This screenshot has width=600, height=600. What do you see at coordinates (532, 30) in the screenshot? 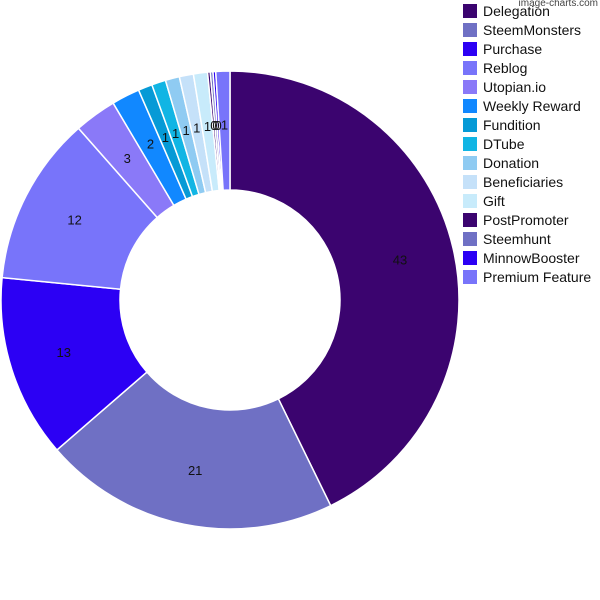
I see `legend-item-label: SteemMonsters` at bounding box center [532, 30].